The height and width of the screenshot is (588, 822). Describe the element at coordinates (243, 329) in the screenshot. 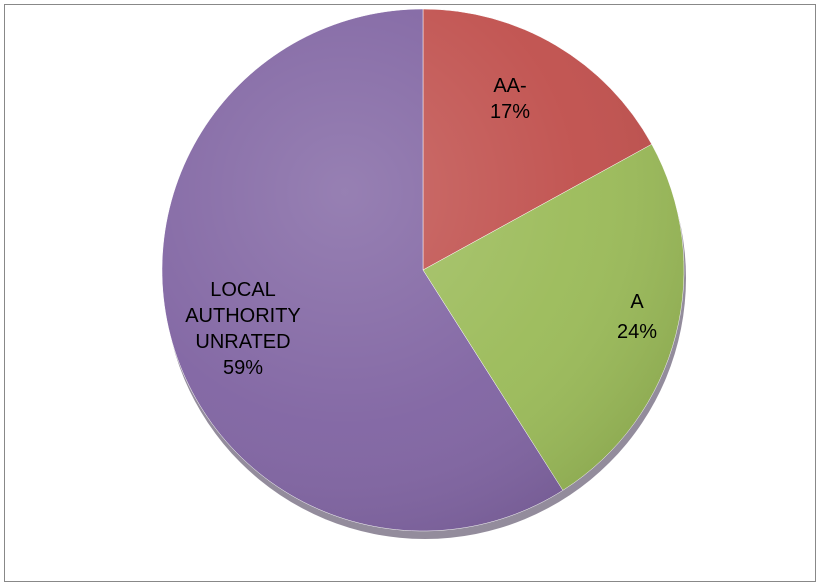

I see `slice-label-local-authority-unrated: LOCAL AUTHORITY UNRATED 59%` at that location.